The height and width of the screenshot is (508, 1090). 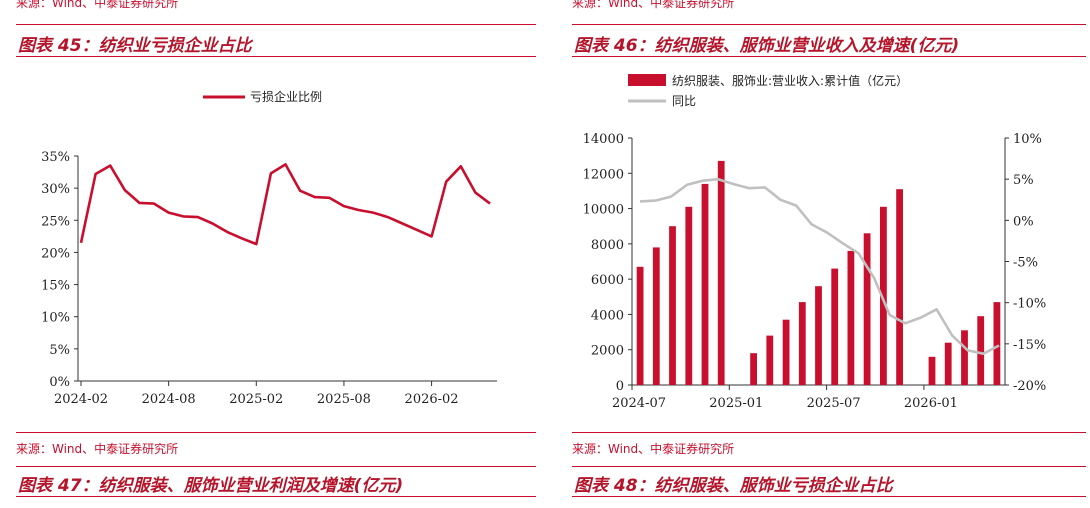 I want to click on x-tick-label: 2026-02, so click(x=432, y=399).